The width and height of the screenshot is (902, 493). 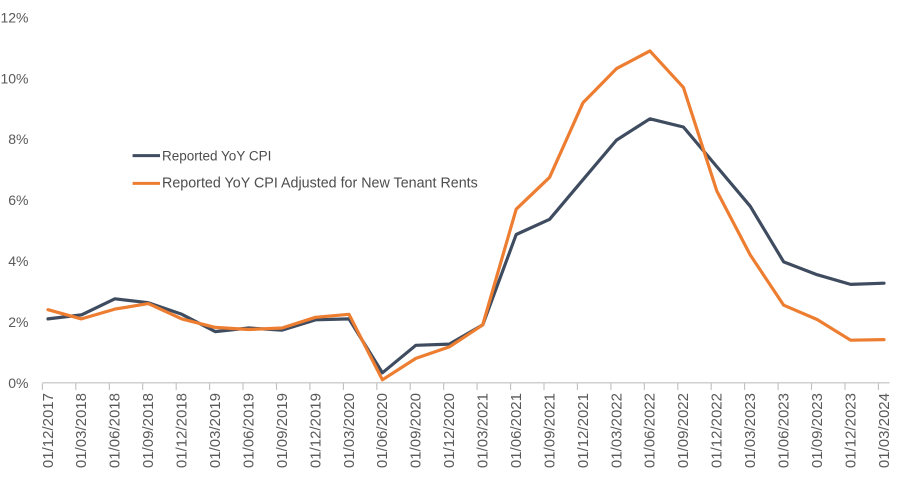 I want to click on svg-text: 01/03/2020, so click(x=349, y=430).